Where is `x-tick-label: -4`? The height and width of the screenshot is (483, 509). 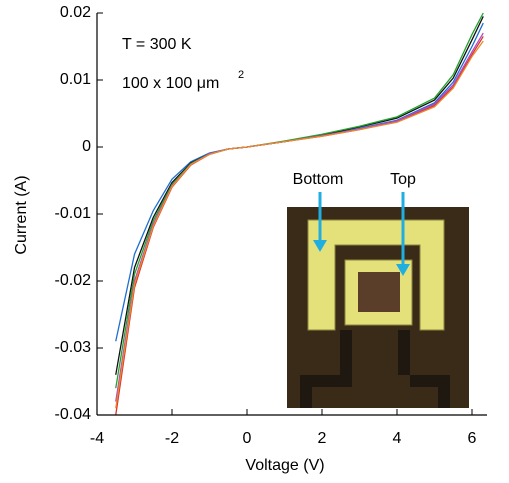 x-tick-label: -4 is located at coordinates (97, 438).